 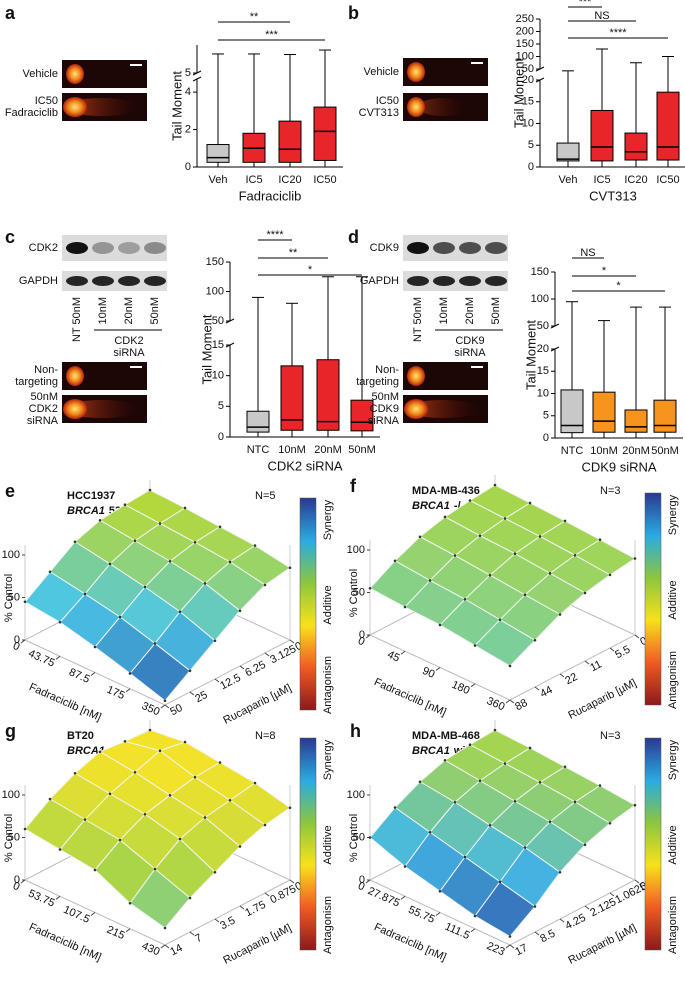 What do you see at coordinates (384, 421) in the screenshot?
I see `image-label: siRNA` at bounding box center [384, 421].